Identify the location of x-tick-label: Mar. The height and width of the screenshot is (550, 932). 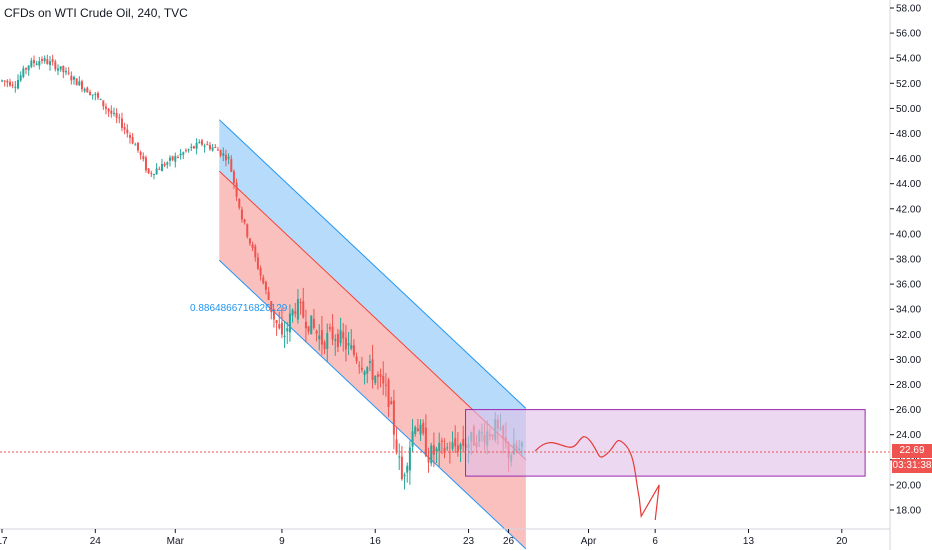
(176, 541).